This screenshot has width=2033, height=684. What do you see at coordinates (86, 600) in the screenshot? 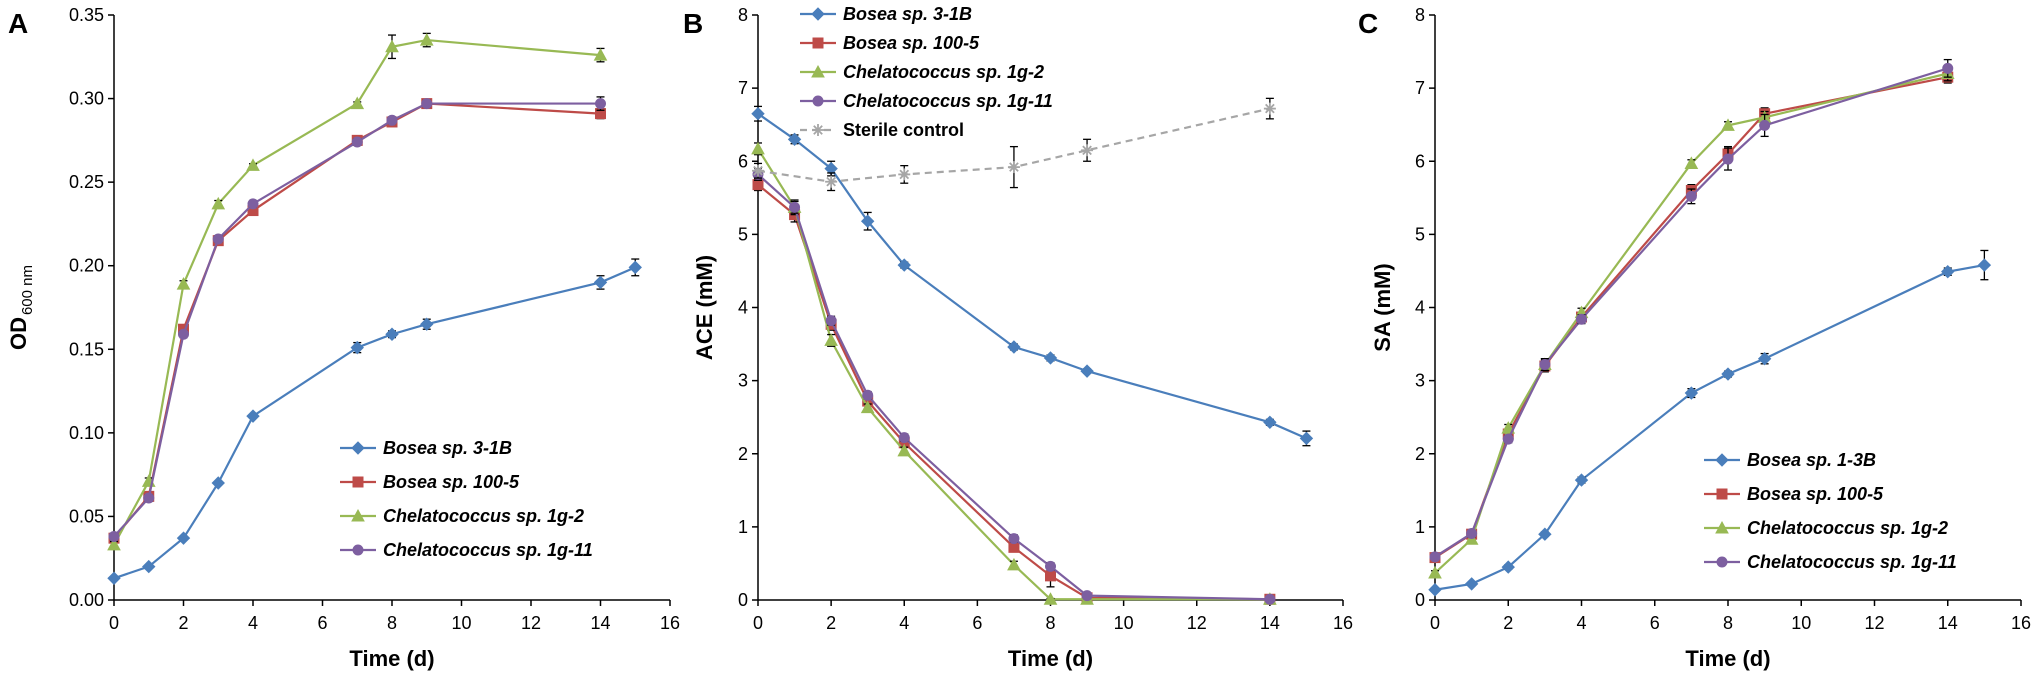
I see `y-tick-label: 0.00` at bounding box center [86, 600].